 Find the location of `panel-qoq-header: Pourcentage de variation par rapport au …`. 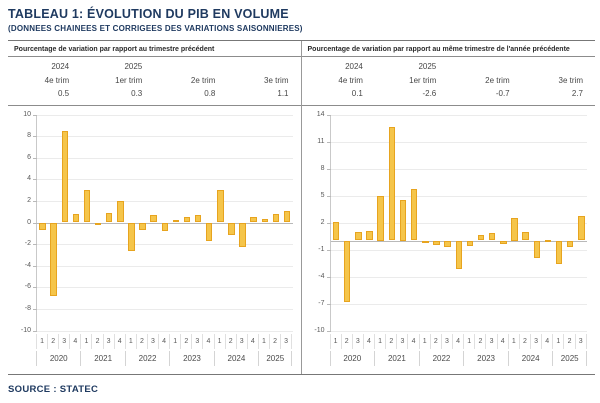

panel-qoq-header: Pourcentage de variation par rapport au … is located at coordinates (154, 49).